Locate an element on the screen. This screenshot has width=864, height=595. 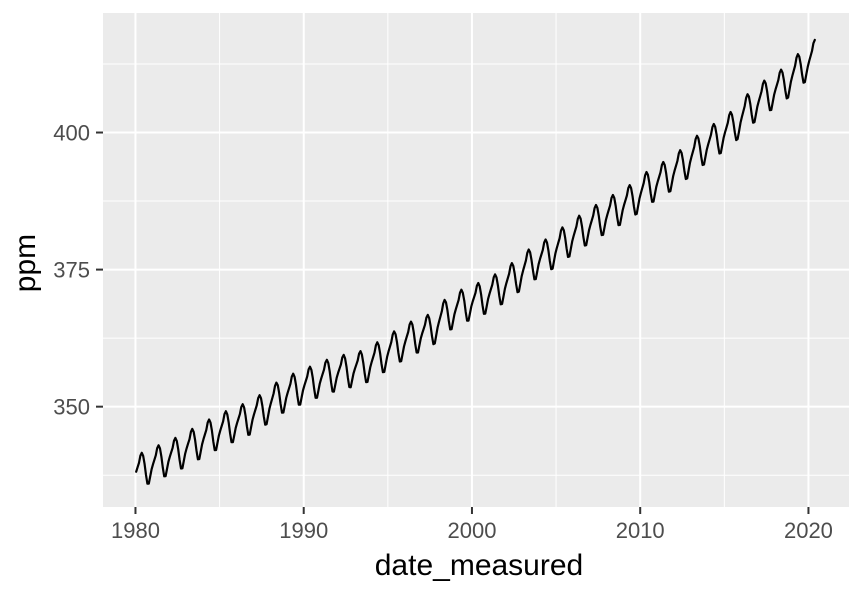
x-tick-label: 2010 is located at coordinates (640, 530).